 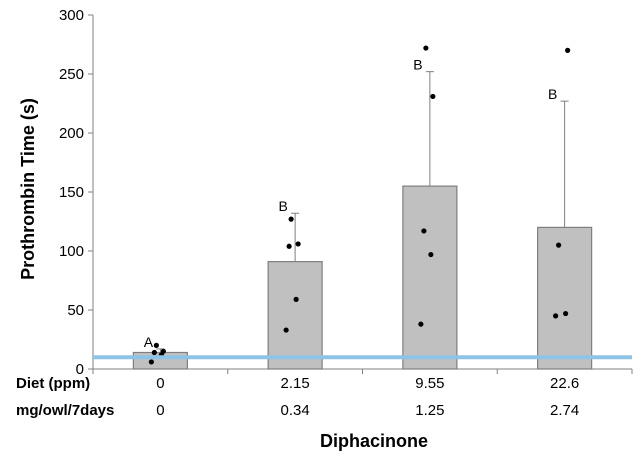 What do you see at coordinates (362, 371) in the screenshot?
I see `x-axis` at bounding box center [362, 371].